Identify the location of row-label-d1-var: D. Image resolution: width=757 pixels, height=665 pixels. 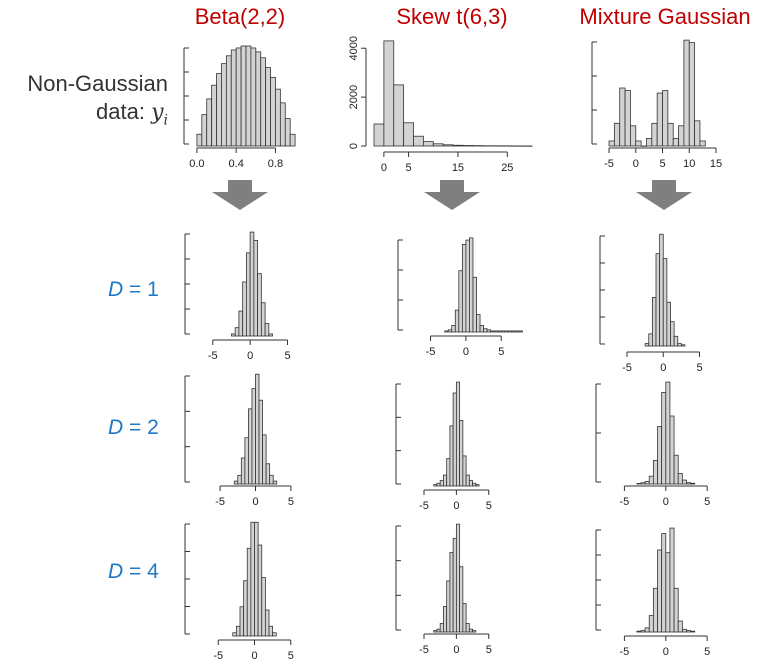
(116, 289).